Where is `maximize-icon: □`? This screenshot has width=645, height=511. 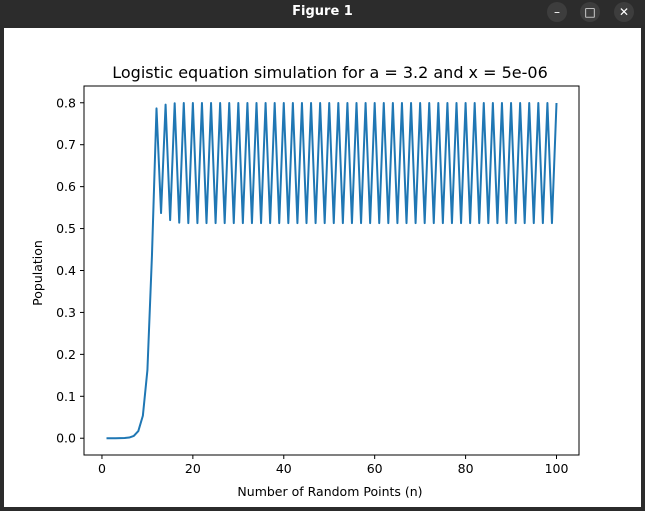
maximize-icon: □ is located at coordinates (590, 12).